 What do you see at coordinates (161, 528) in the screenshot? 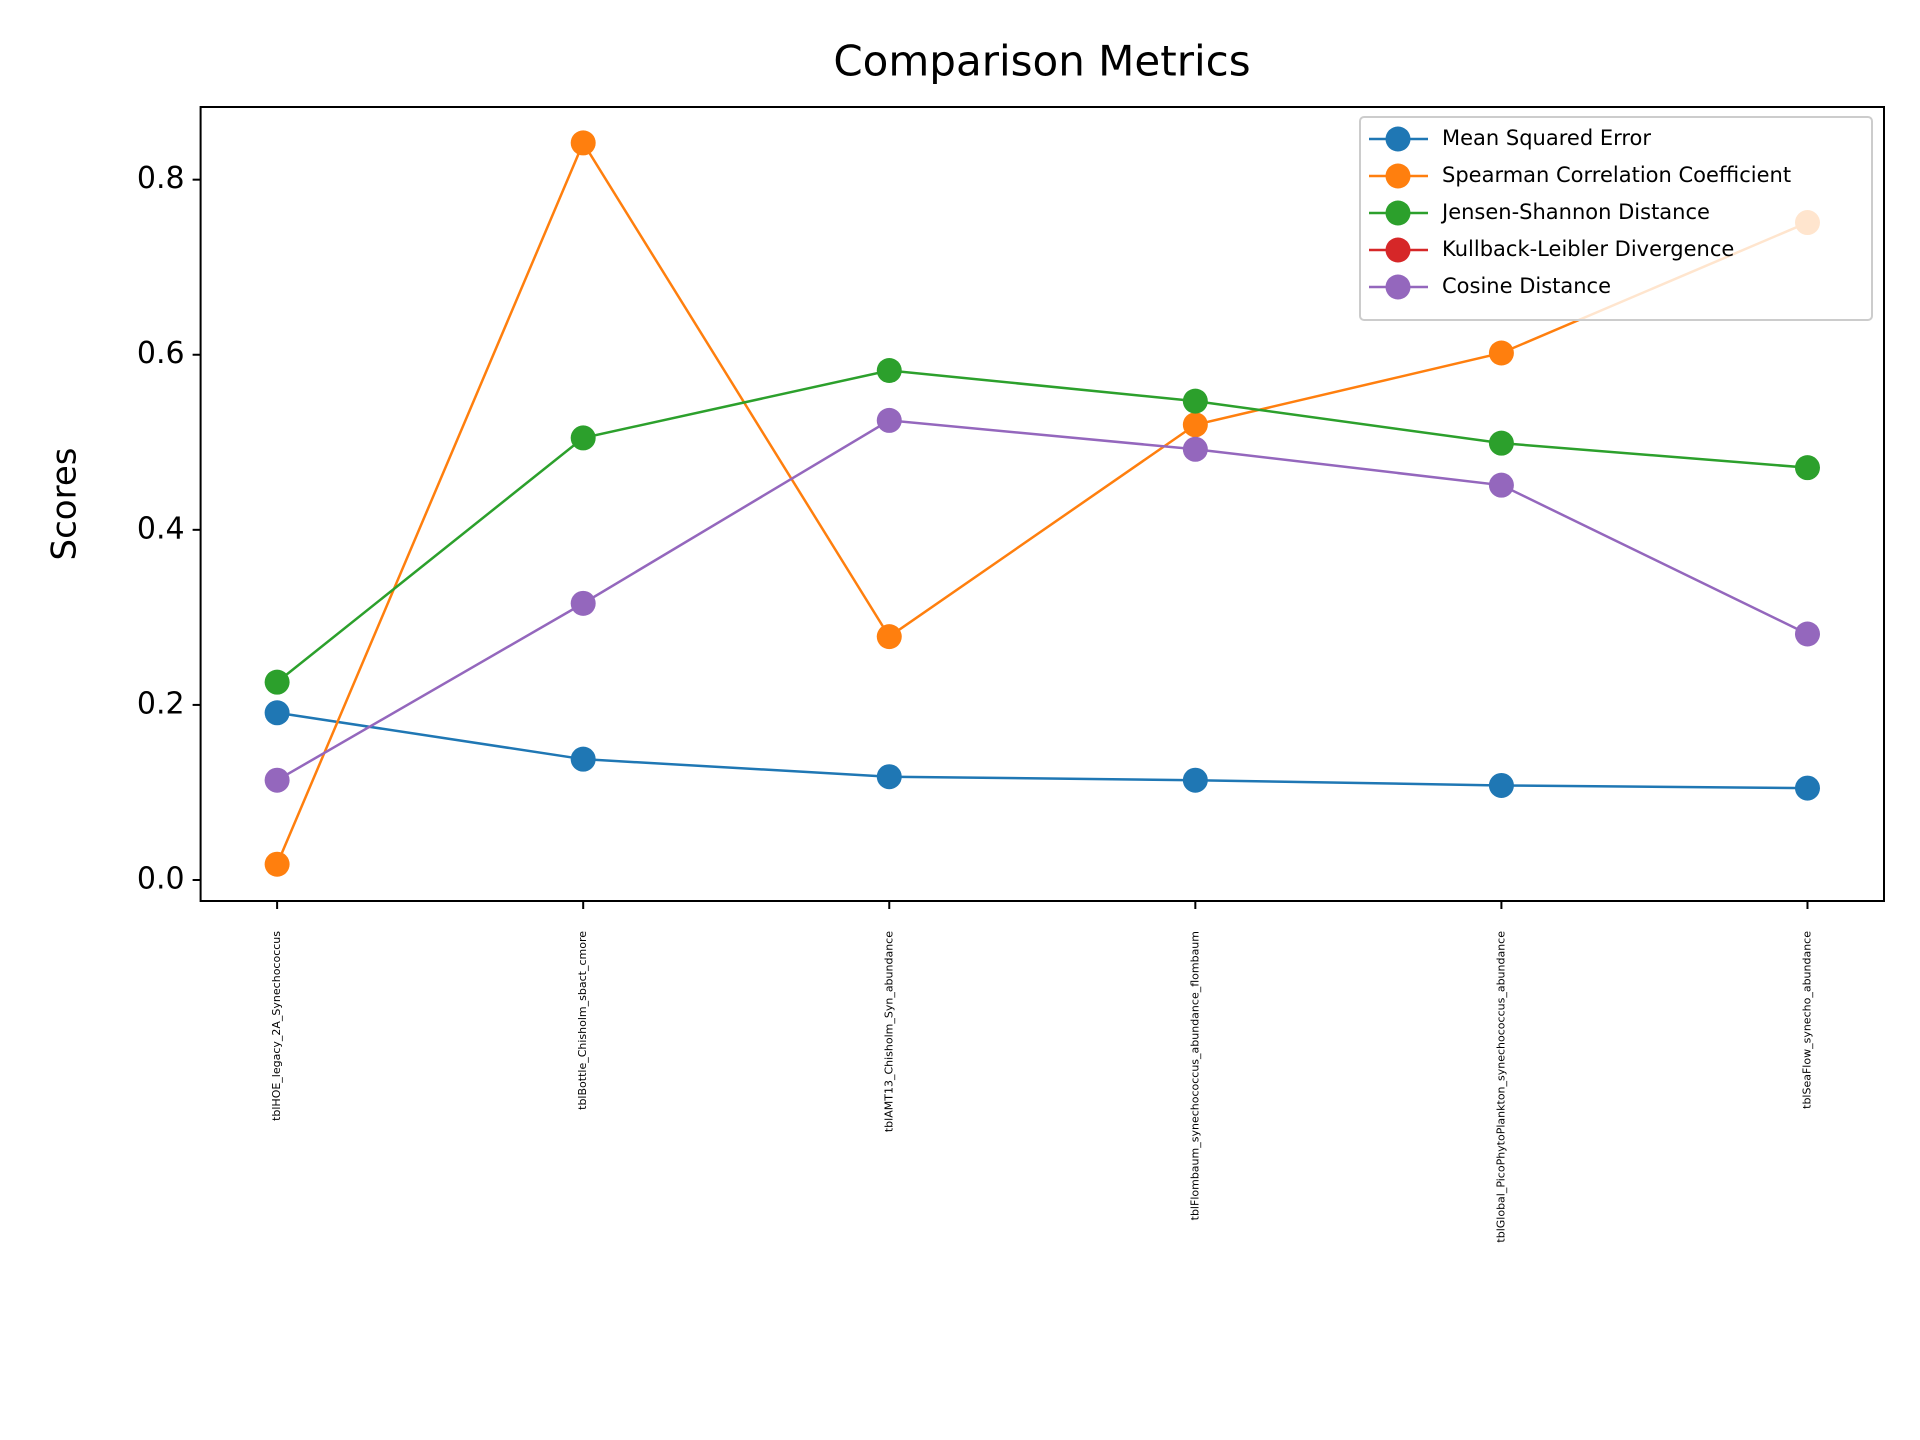
I see `y-tick-label: 0.4` at bounding box center [161, 528].